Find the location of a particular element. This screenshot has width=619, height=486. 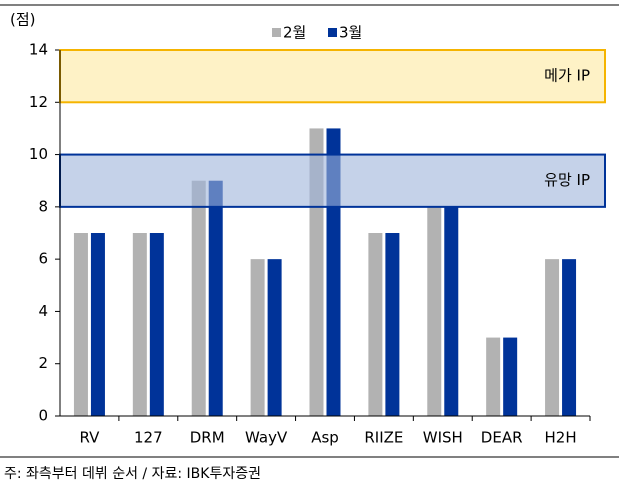

y-axis-label: (점) is located at coordinates (23, 20).